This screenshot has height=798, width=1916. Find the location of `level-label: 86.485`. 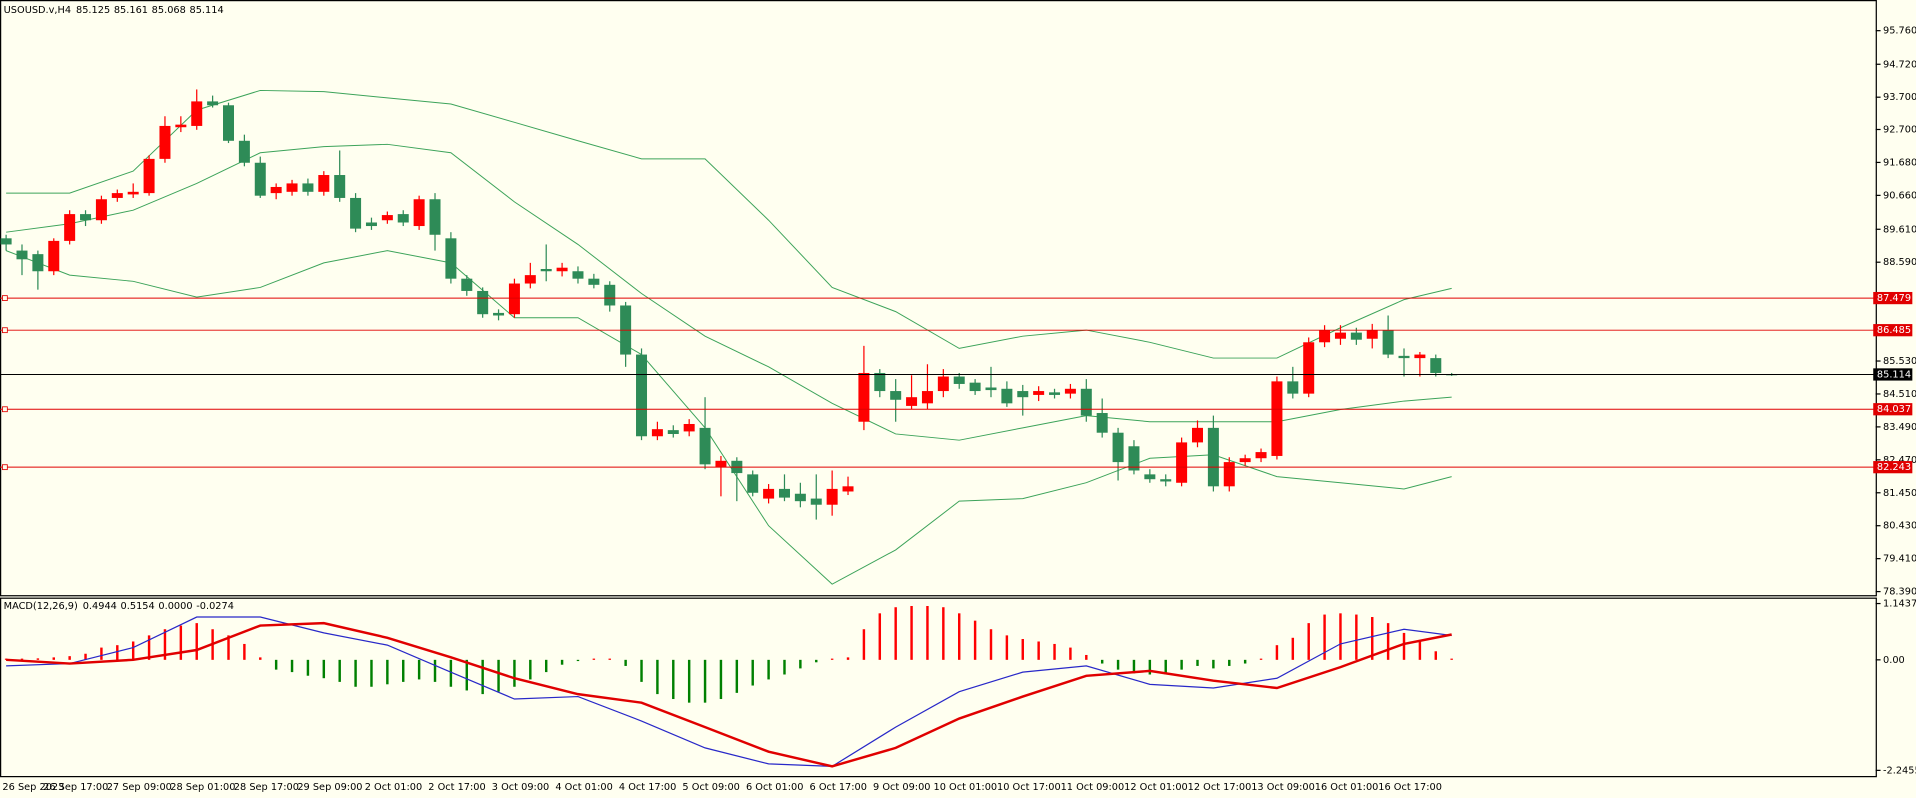

level-label: 86.485 is located at coordinates (1894, 330).